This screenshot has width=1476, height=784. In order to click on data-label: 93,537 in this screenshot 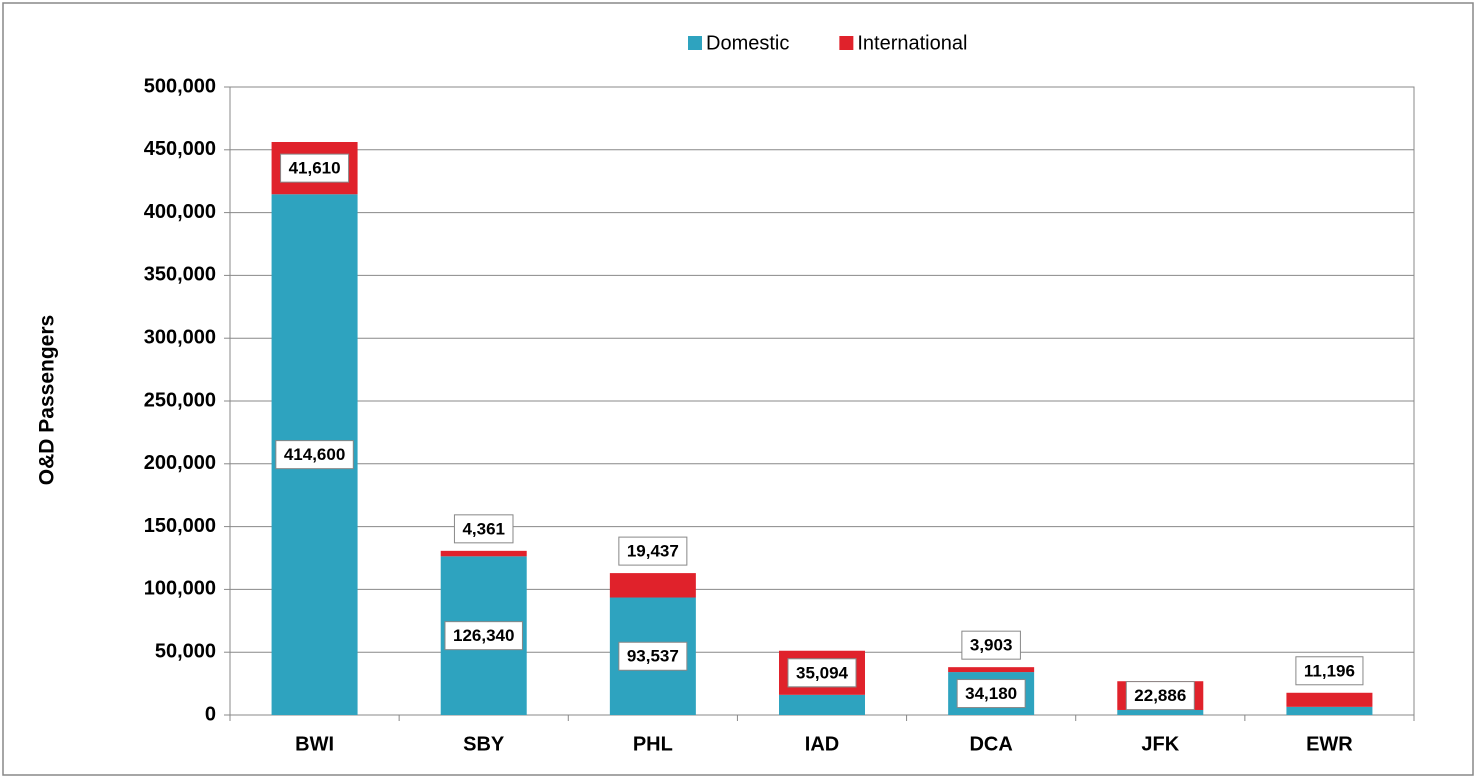, I will do `click(653, 656)`.